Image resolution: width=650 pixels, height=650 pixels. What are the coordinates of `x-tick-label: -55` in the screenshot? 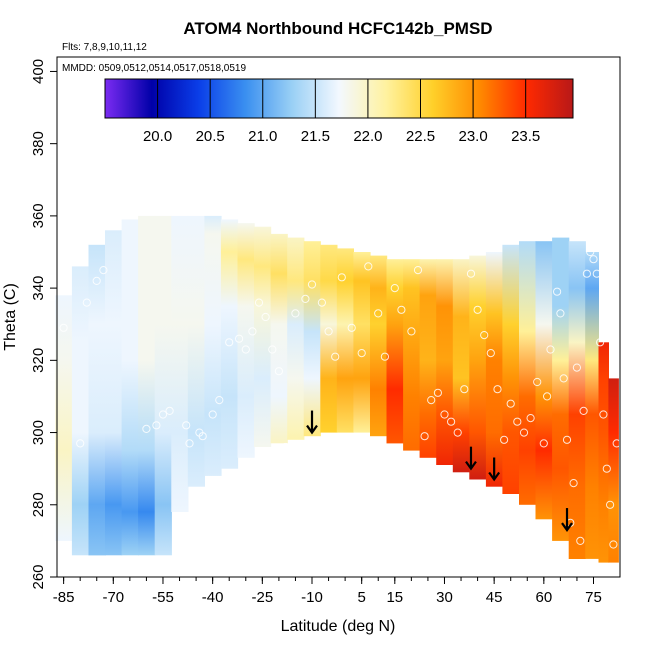 It's located at (163, 597).